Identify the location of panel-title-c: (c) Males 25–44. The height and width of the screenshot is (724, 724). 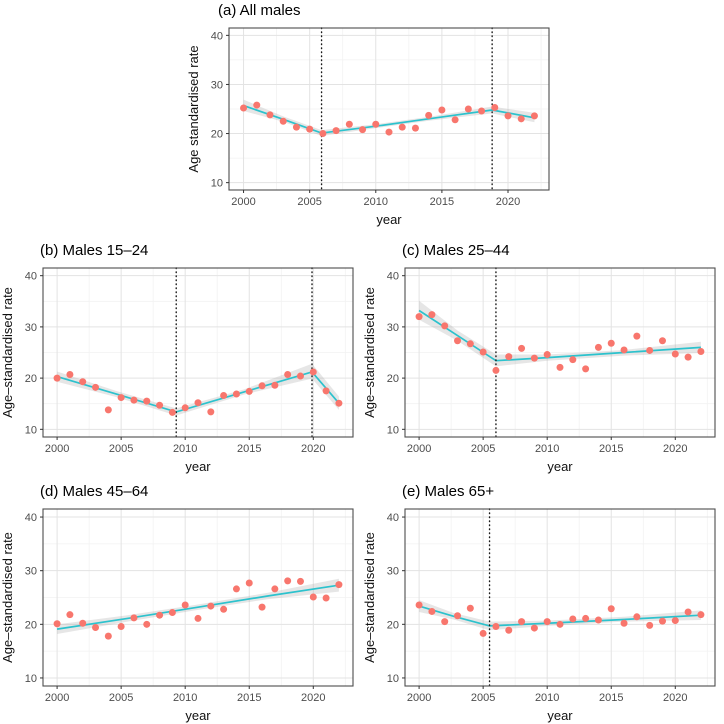
(456, 250).